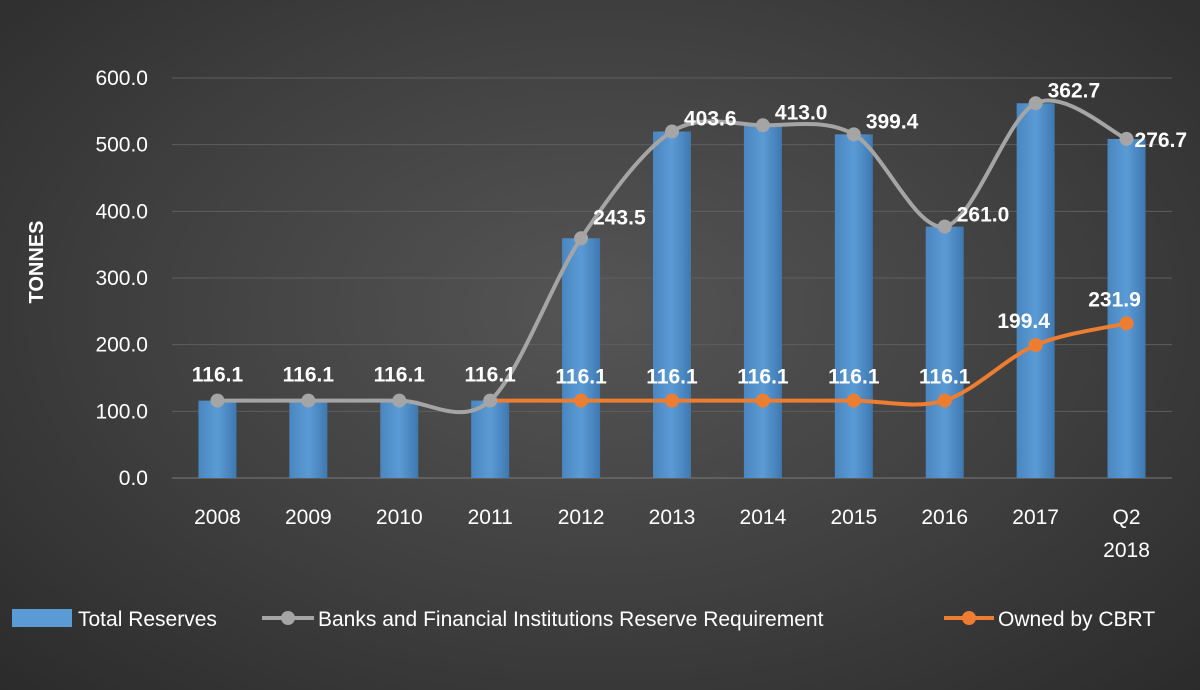  Describe the element at coordinates (944, 517) in the screenshot. I see `x-tick-label: 2016` at that location.